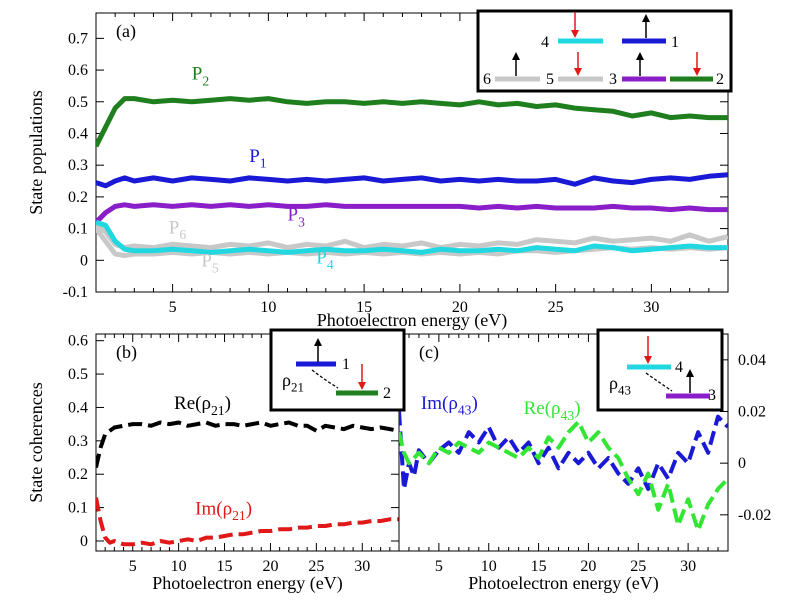 The image size is (792, 612). I want to click on series-line-rerho43, so click(563, 476).